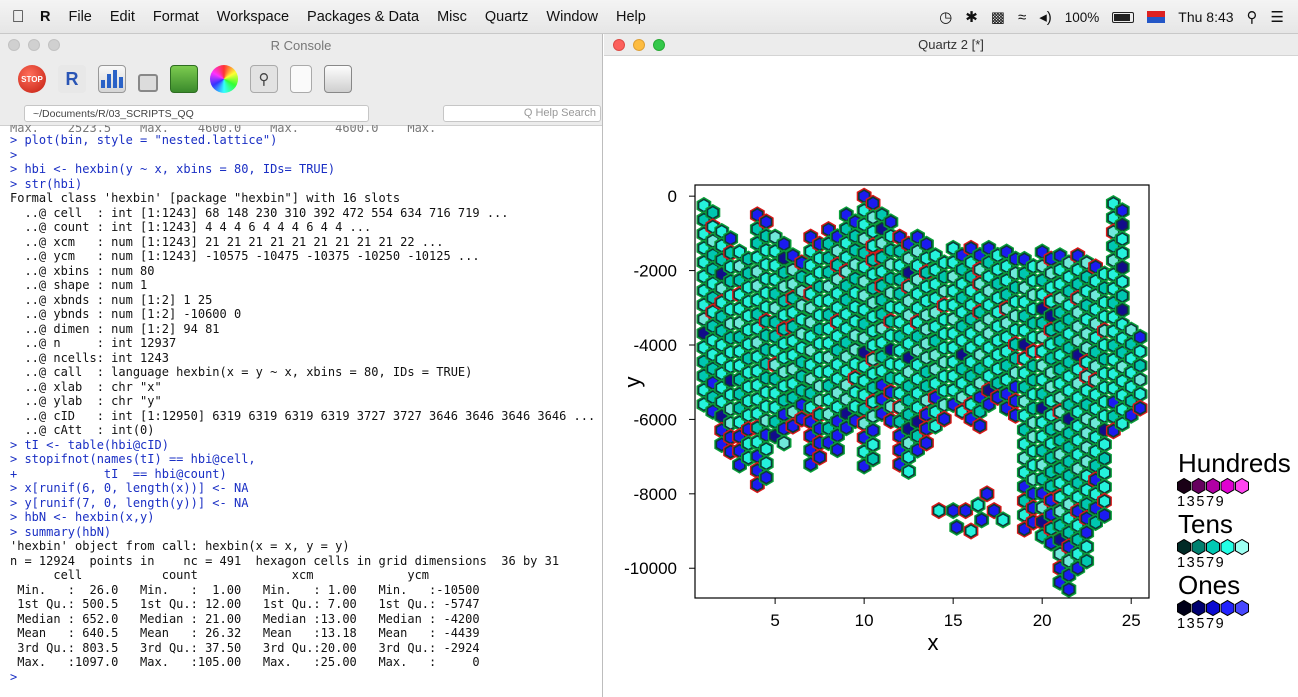 This screenshot has width=1298, height=697. I want to click on help-search-input: Q Help Search, so click(522, 113).